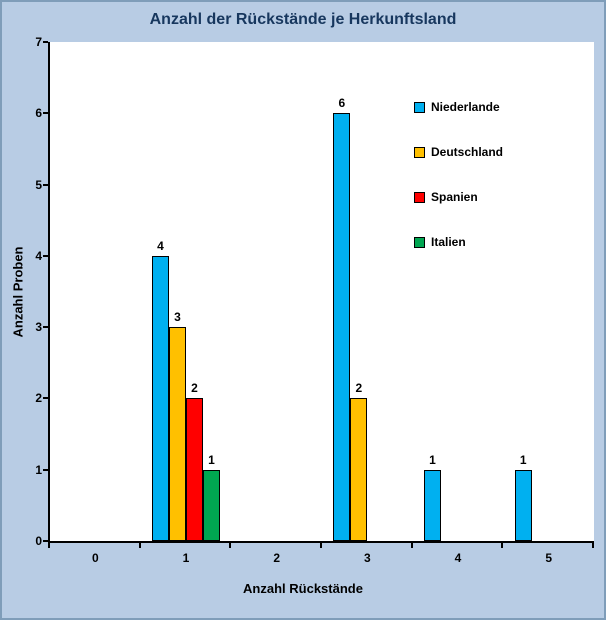  Describe the element at coordinates (194, 469) in the screenshot. I see `bar-spanien-x1` at that location.